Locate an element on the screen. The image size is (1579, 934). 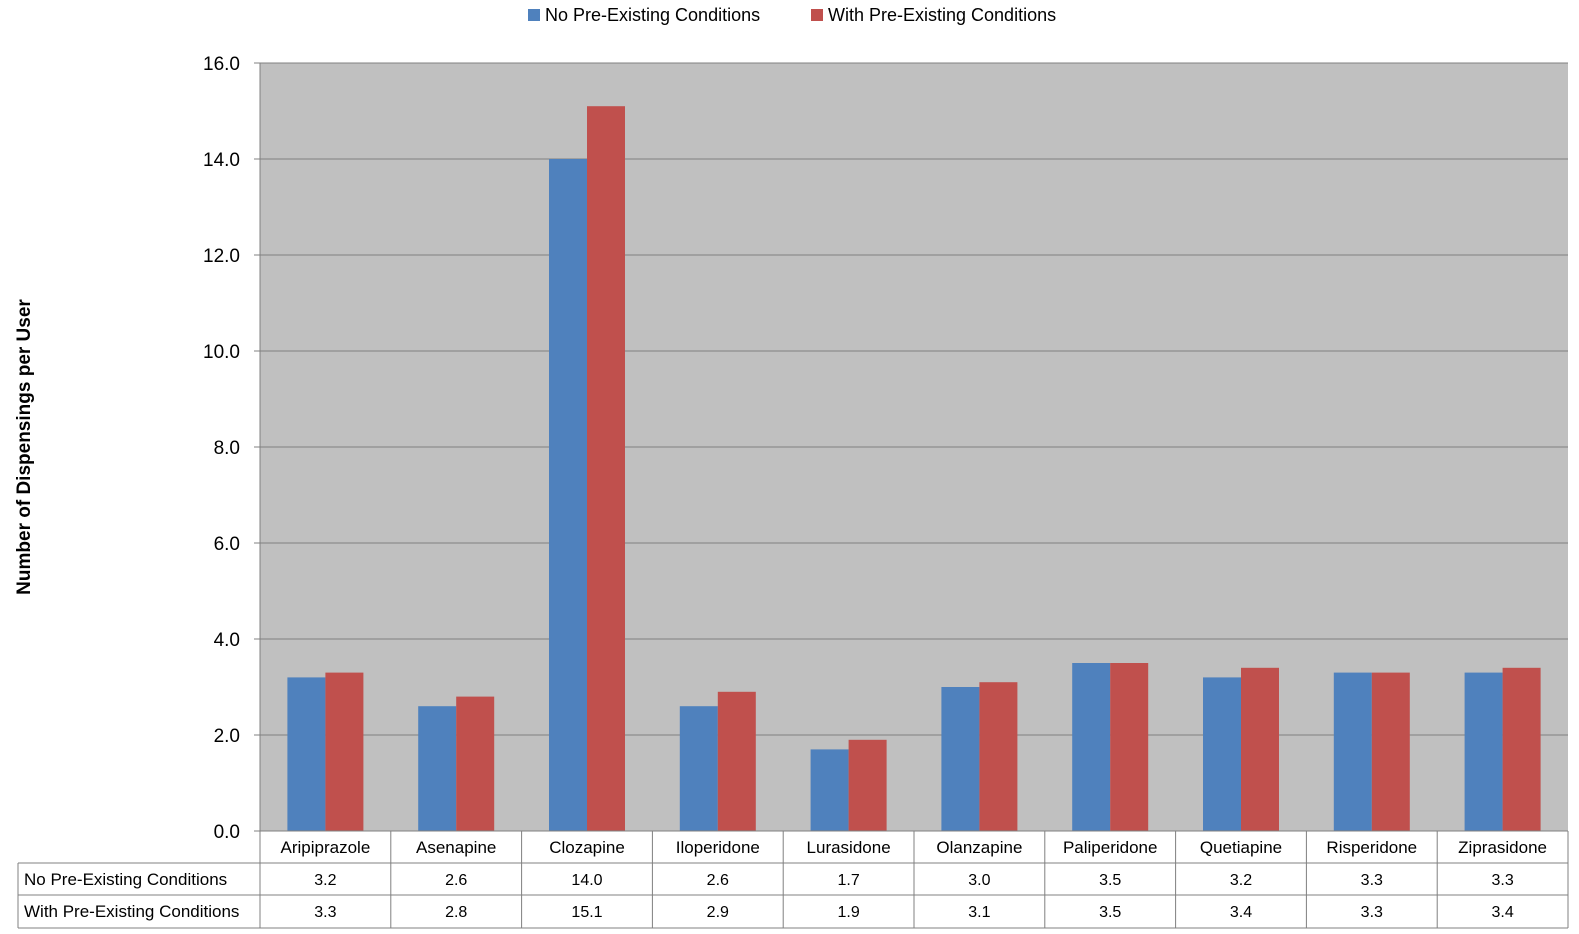
bar-no-pre-existing-aripiprazole is located at coordinates (306, 754).